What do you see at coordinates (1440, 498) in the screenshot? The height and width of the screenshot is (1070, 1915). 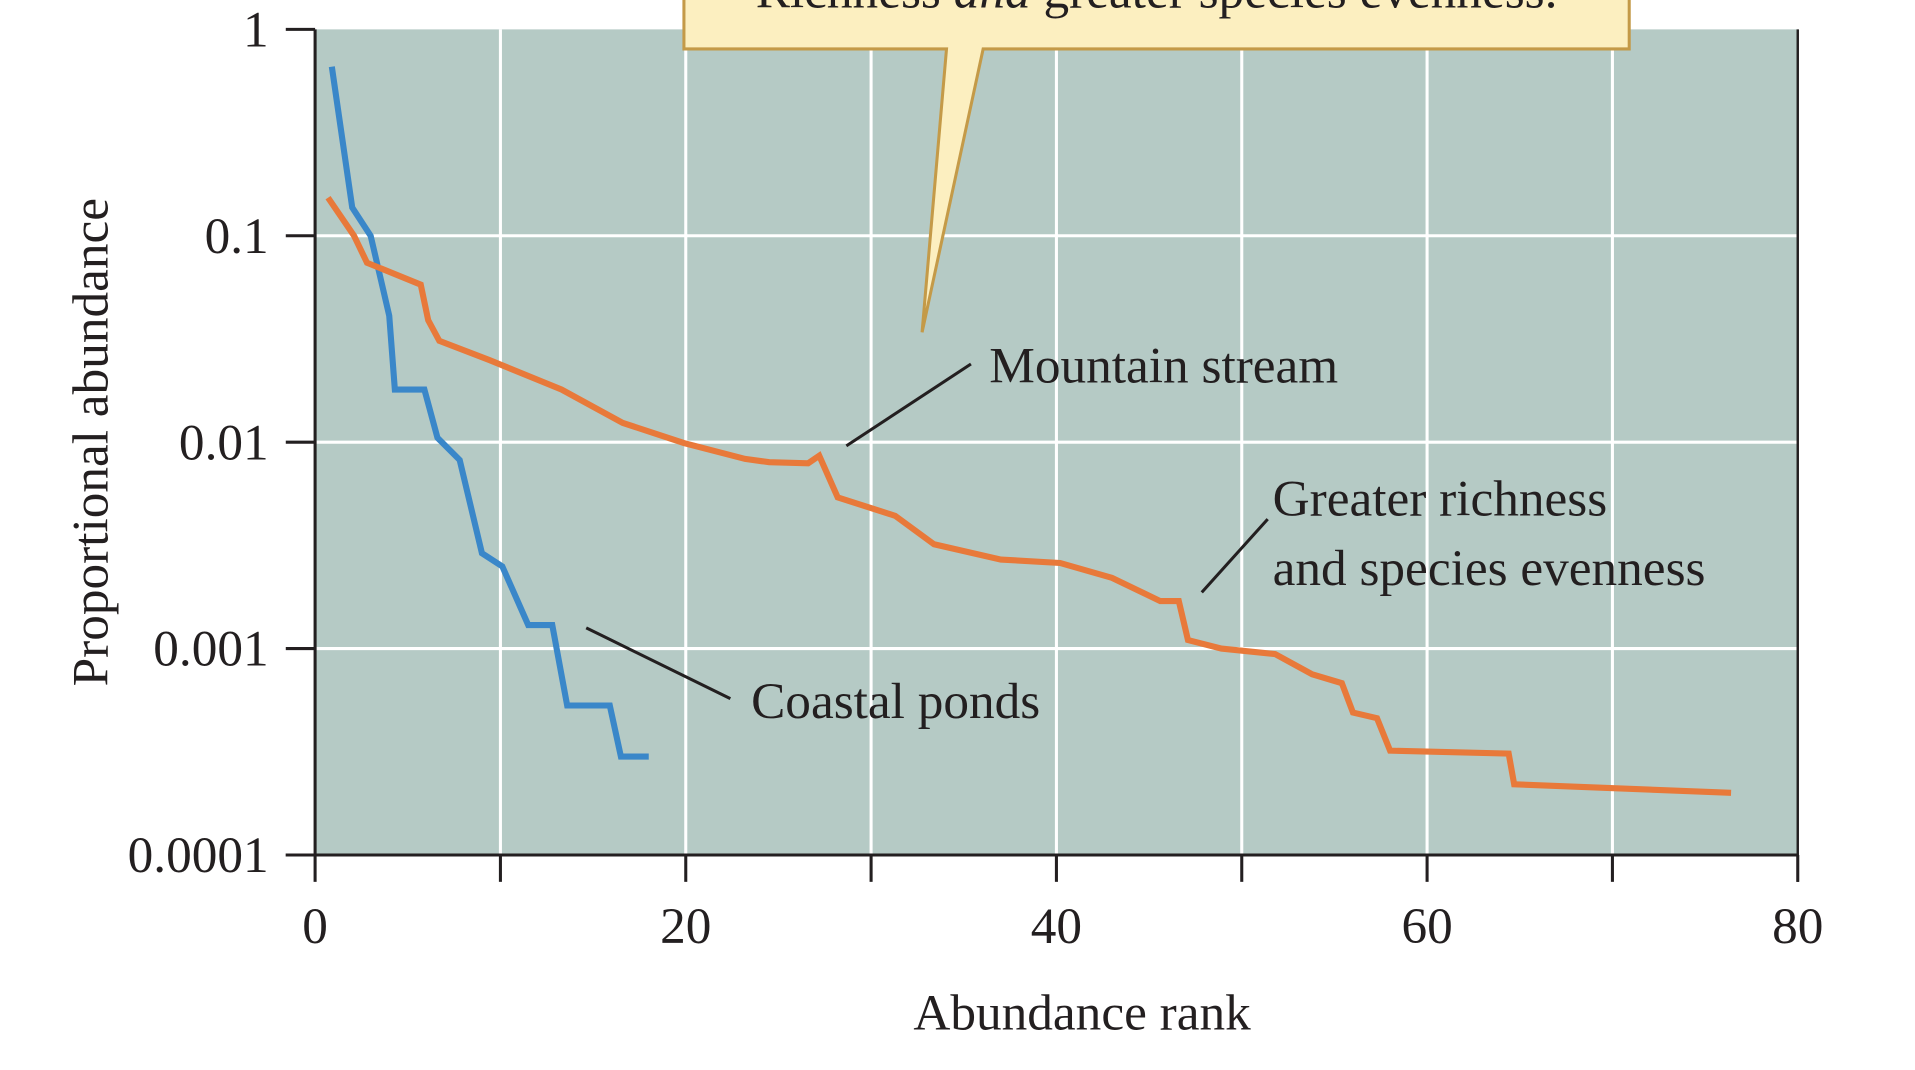 I see `greater-richness-label-line1: Greater richness` at bounding box center [1440, 498].